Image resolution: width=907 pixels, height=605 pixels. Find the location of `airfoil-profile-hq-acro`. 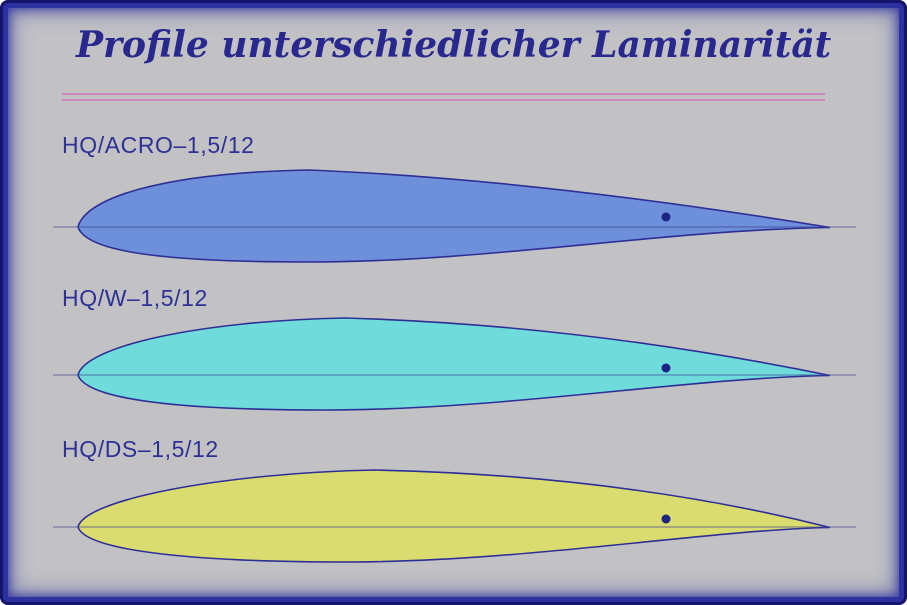

airfoil-profile-hq-acro is located at coordinates (454, 216).